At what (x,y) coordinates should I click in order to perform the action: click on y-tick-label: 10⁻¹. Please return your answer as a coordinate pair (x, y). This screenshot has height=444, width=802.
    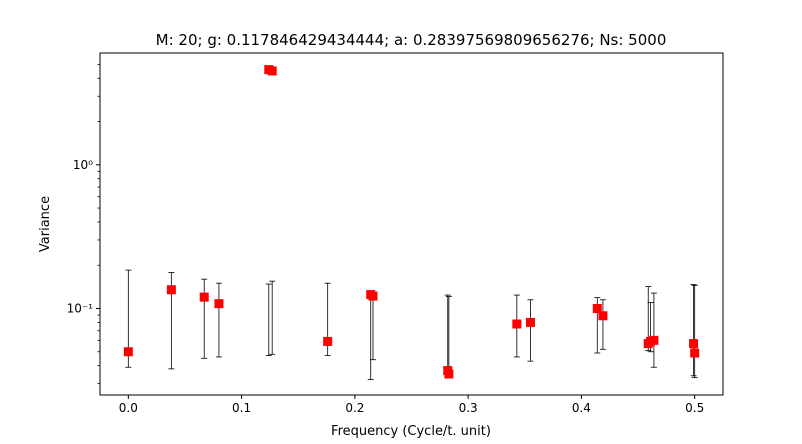
    Looking at the image, I should click on (80, 308).